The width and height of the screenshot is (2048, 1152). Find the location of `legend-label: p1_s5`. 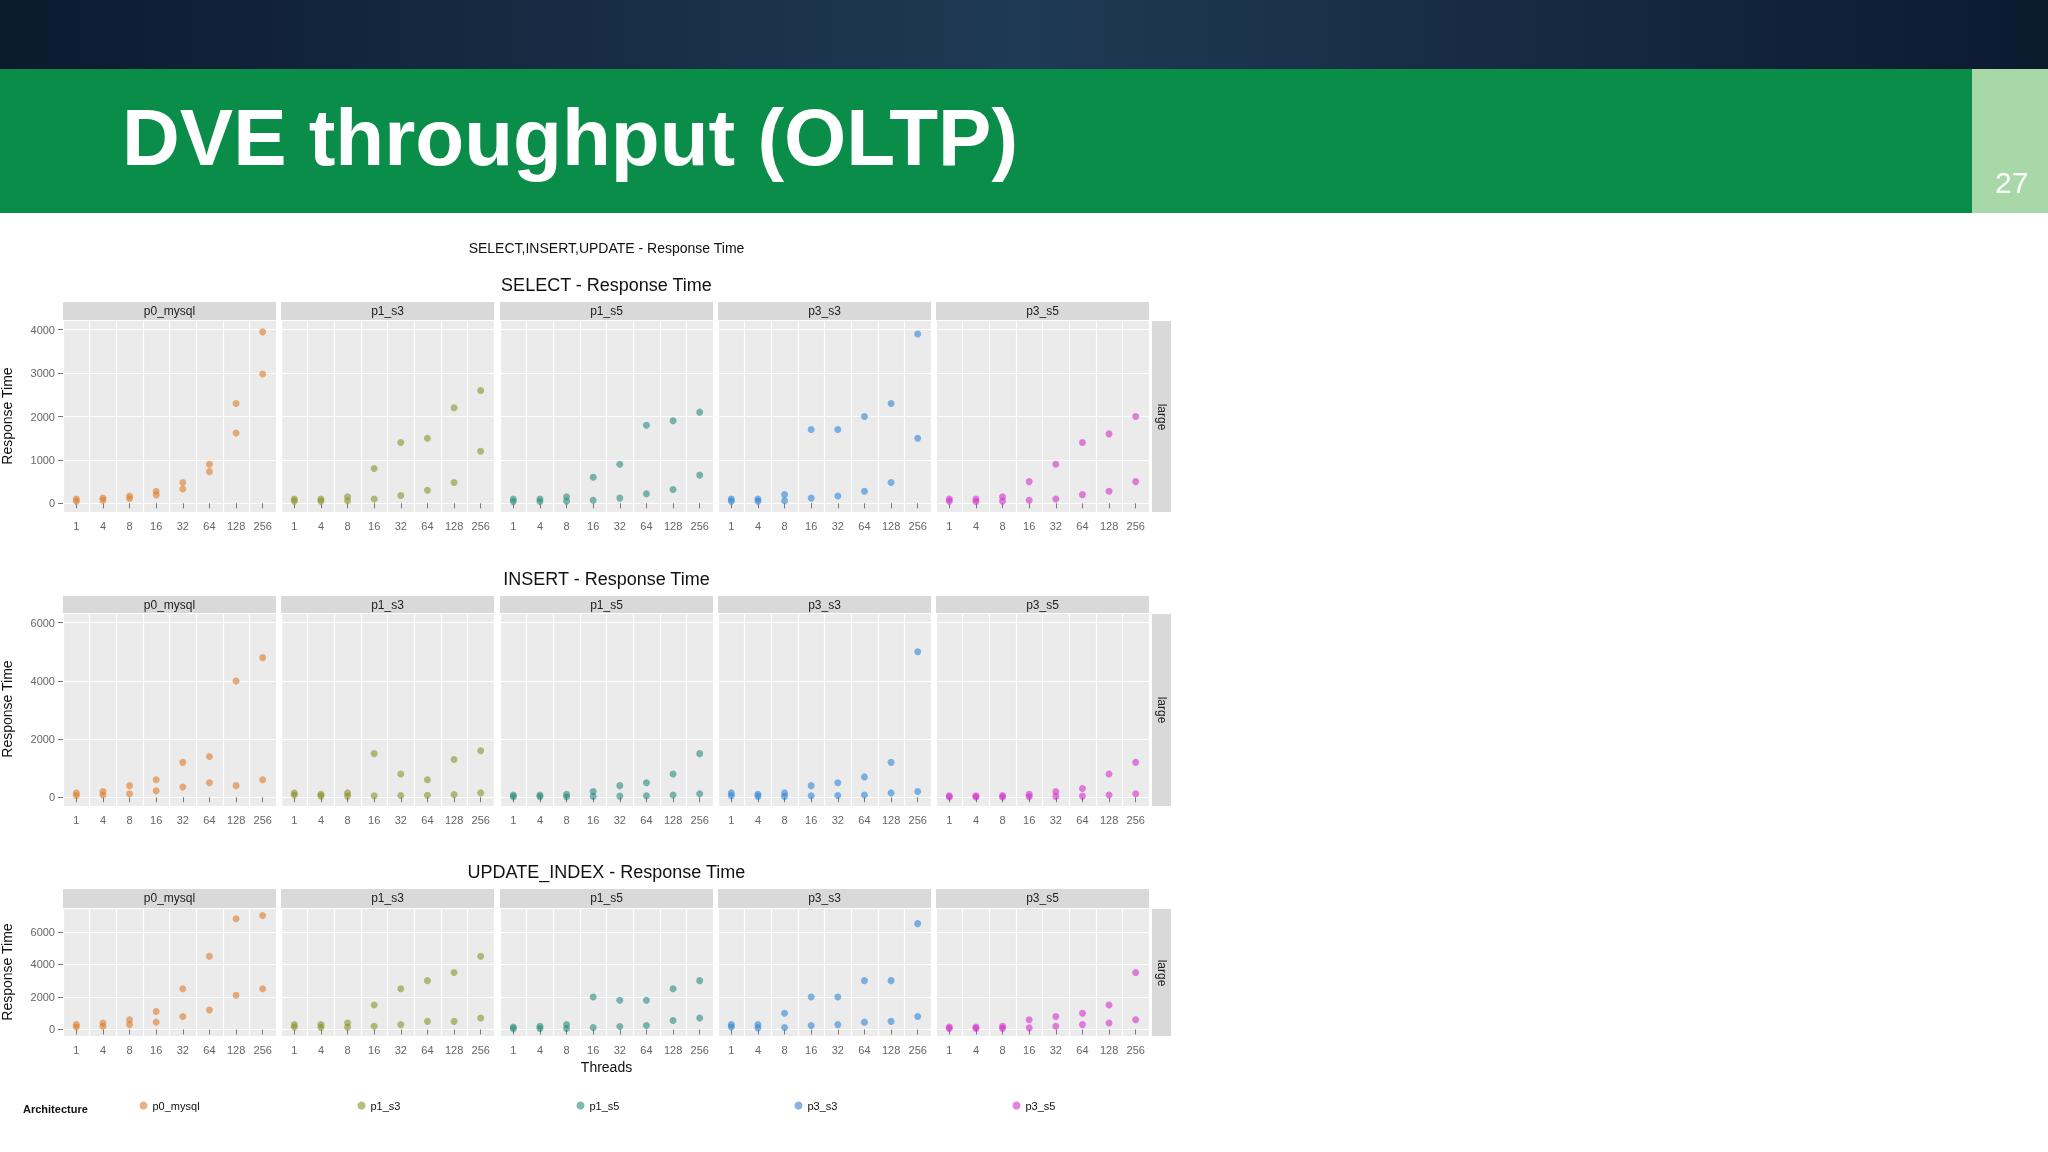

legend-label: p1_s5 is located at coordinates (604, 1105).